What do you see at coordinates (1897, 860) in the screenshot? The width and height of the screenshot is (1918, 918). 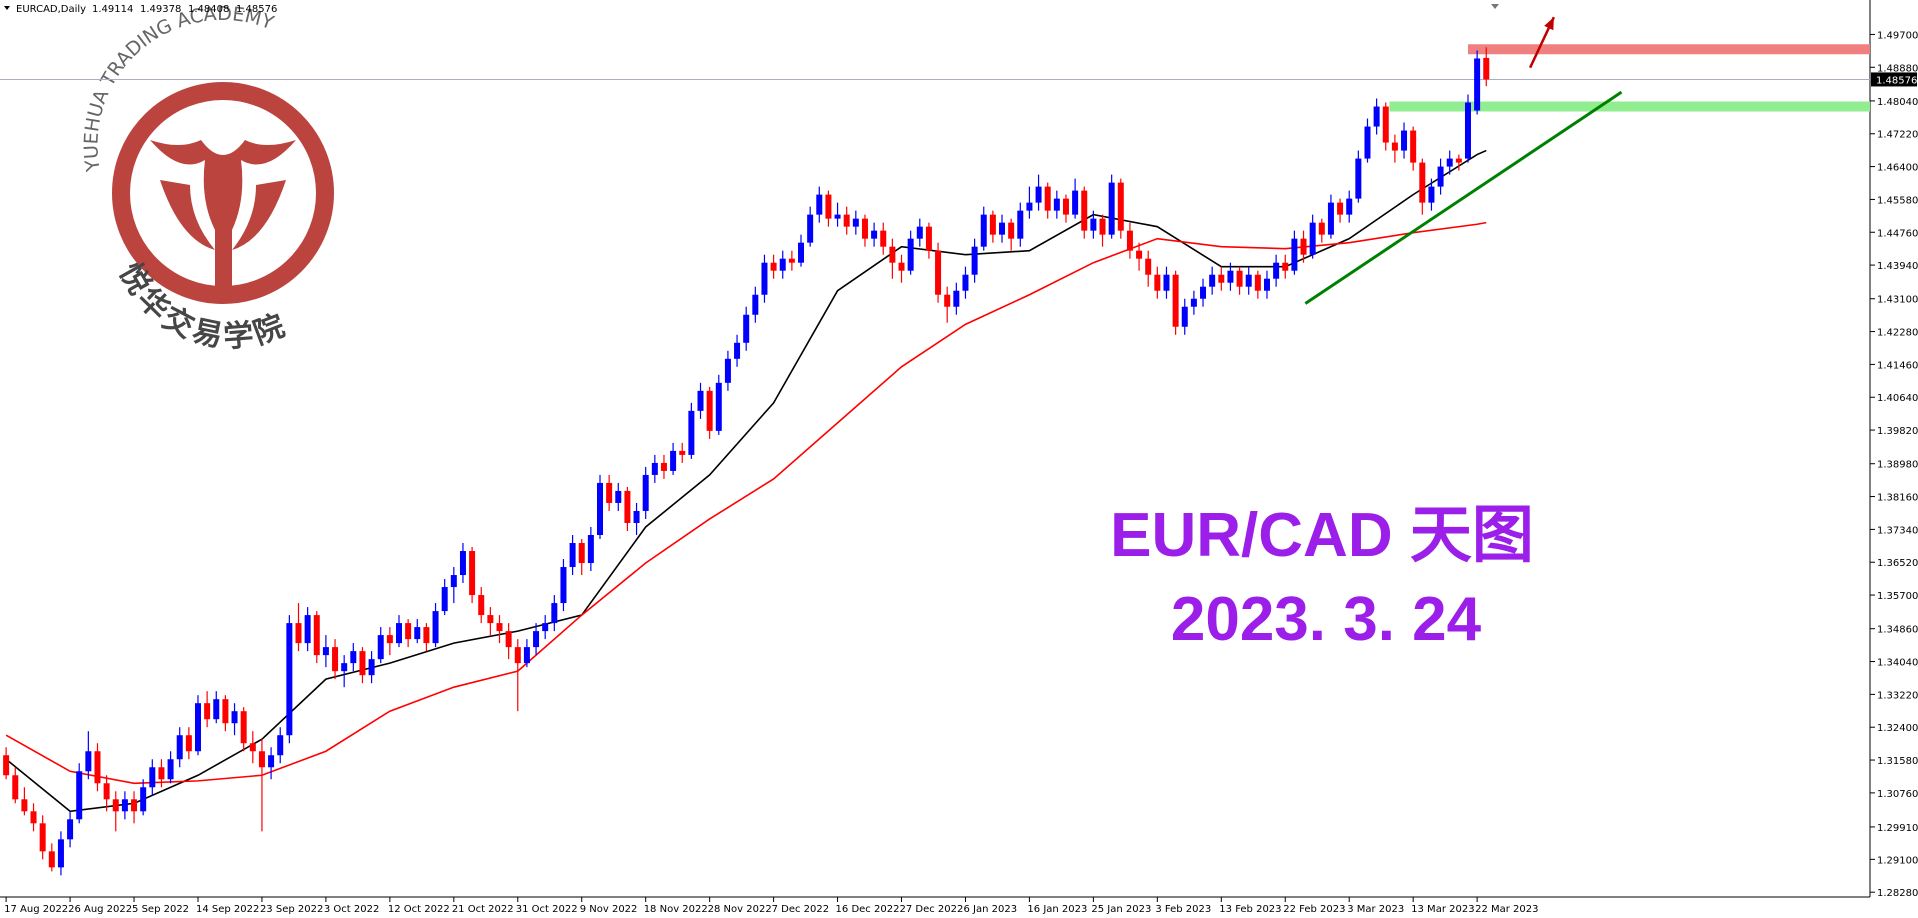 I see `y-tick-label: 1.29100` at bounding box center [1897, 860].